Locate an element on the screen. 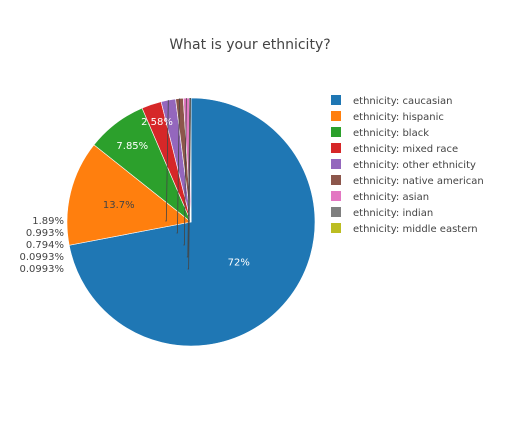 This screenshot has height=421, width=515. legend-swatch-native-american is located at coordinates (336, 180).